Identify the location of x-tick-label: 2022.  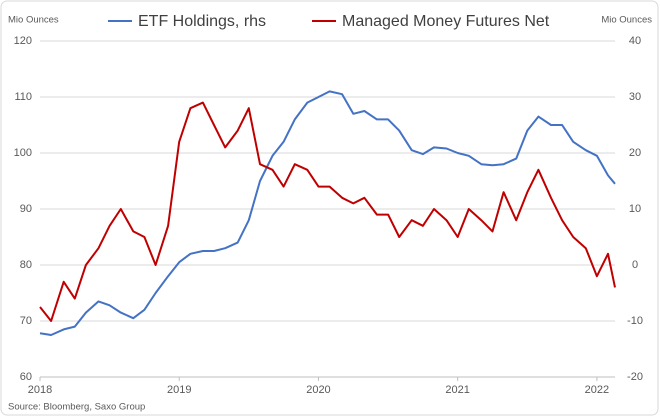
(597, 390).